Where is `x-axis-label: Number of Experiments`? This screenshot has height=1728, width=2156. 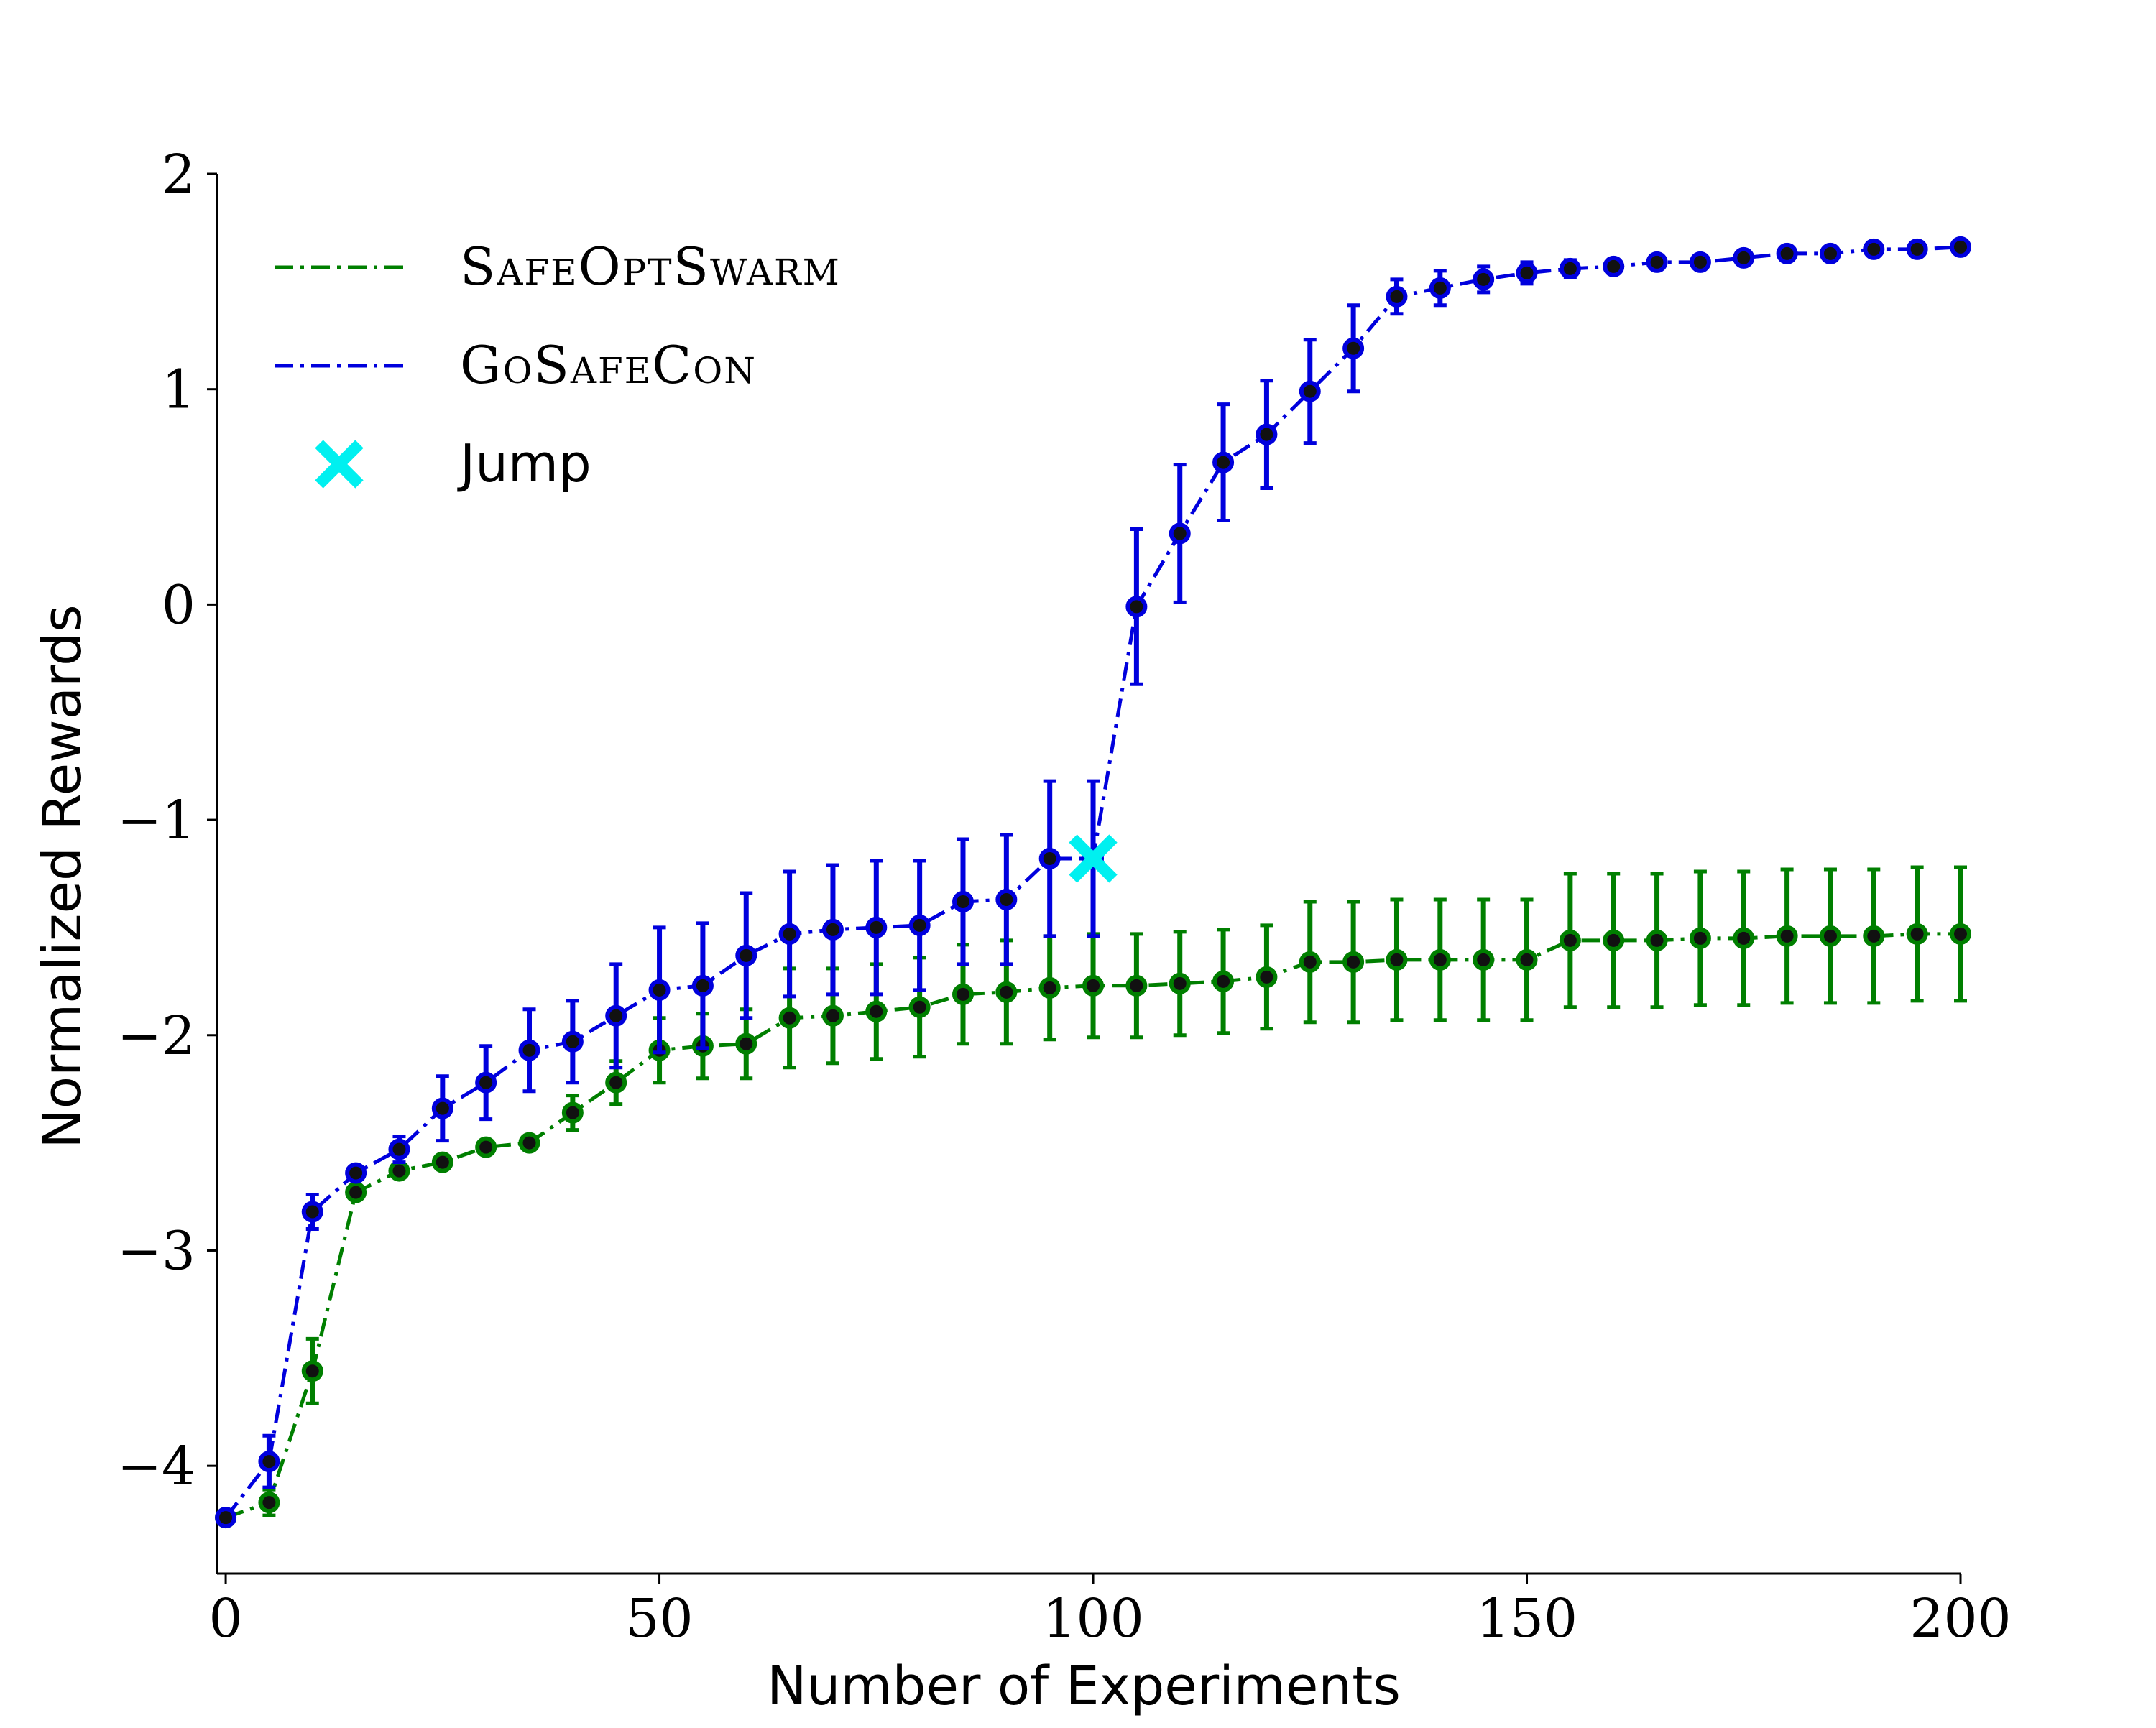
x-axis-label: Number of Experiments is located at coordinates (1084, 1686).